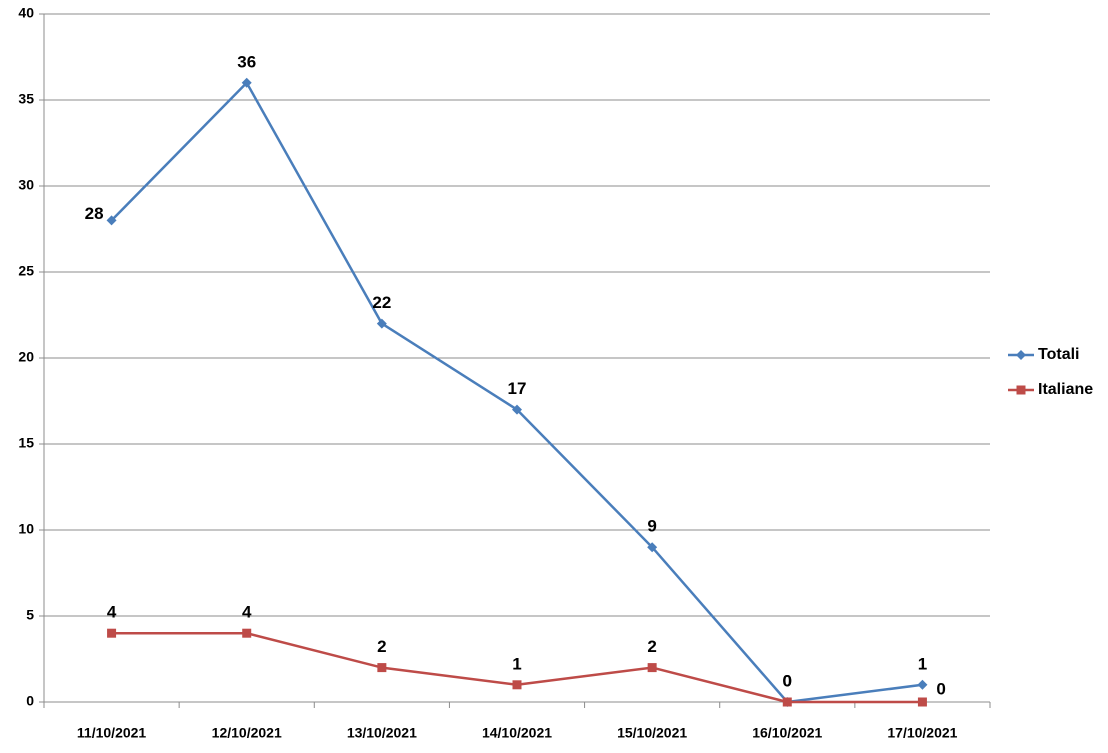  What do you see at coordinates (246, 61) in the screenshot?
I see `data-label: 36` at bounding box center [246, 61].